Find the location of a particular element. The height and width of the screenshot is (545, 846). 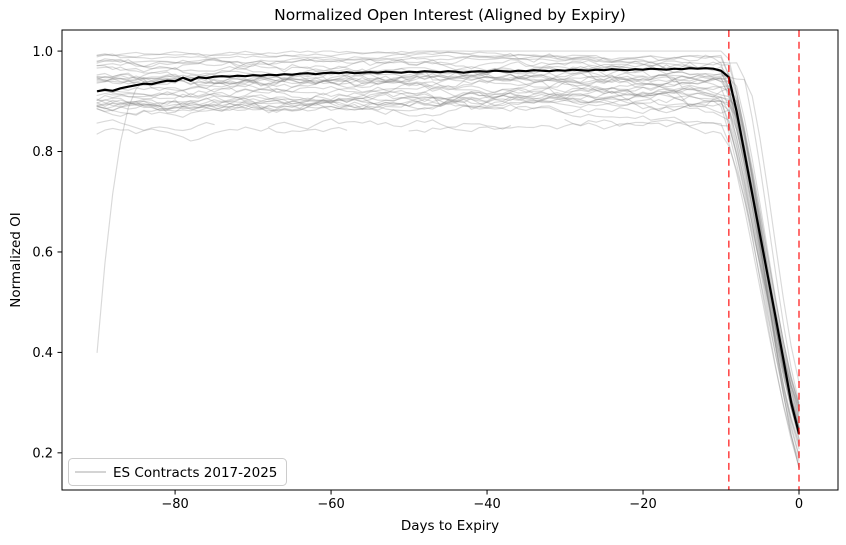

x-axis-label: Days to Expiry is located at coordinates (450, 526).